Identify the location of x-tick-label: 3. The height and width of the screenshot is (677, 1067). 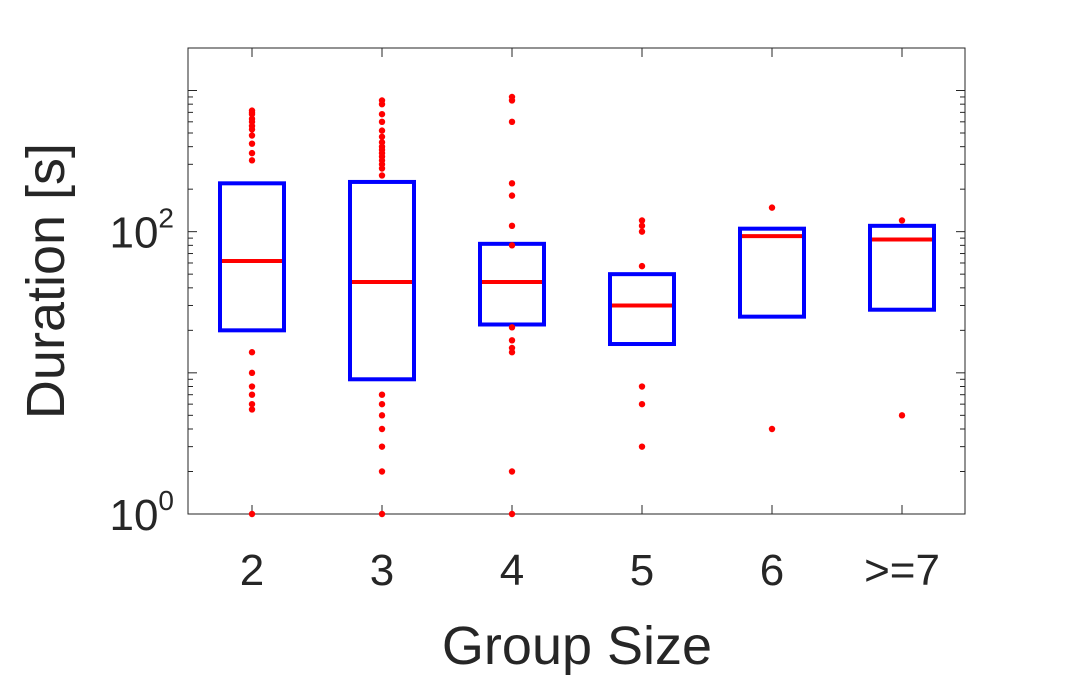
(382, 570).